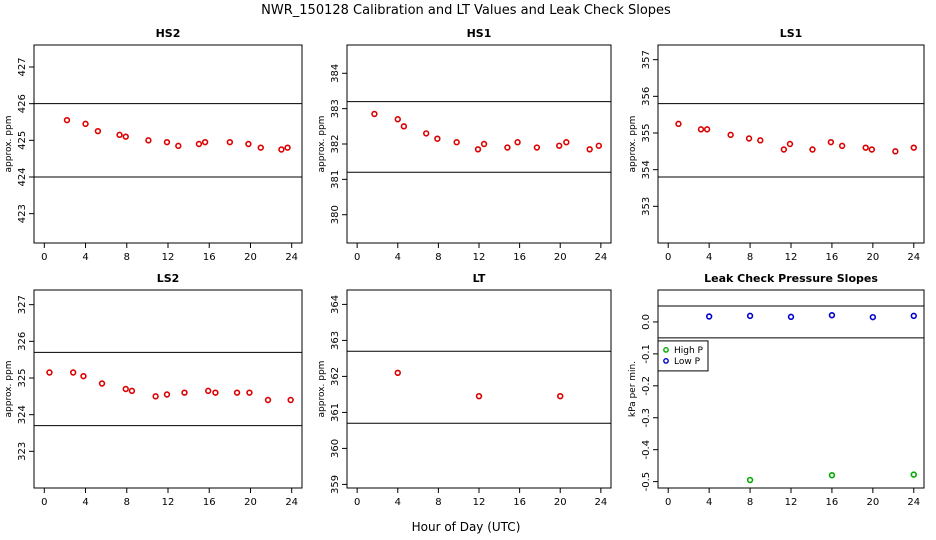 This screenshot has width=936, height=540. I want to click on x-axis-title: Hour of Day (UTC), so click(466, 527).